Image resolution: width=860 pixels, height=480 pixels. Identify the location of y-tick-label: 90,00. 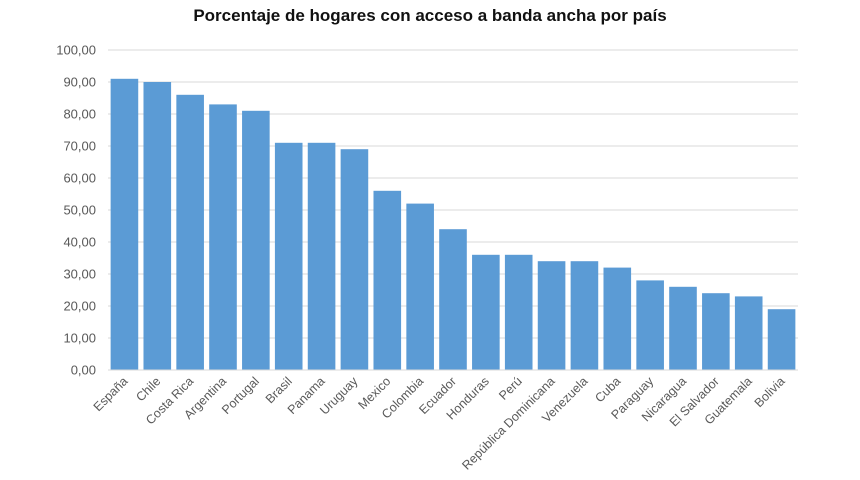
(79, 82).